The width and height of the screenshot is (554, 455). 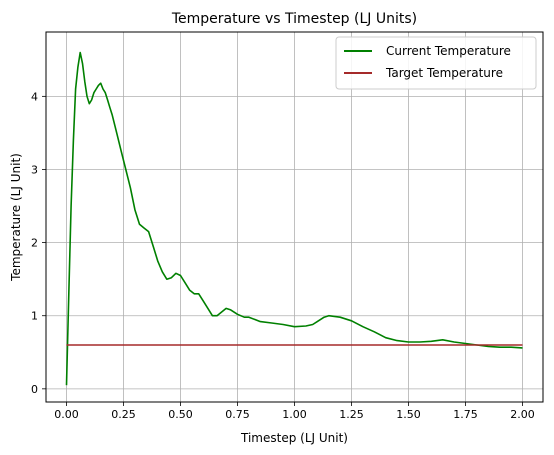 I want to click on x-tick-label: 0.50, so click(x=180, y=414).